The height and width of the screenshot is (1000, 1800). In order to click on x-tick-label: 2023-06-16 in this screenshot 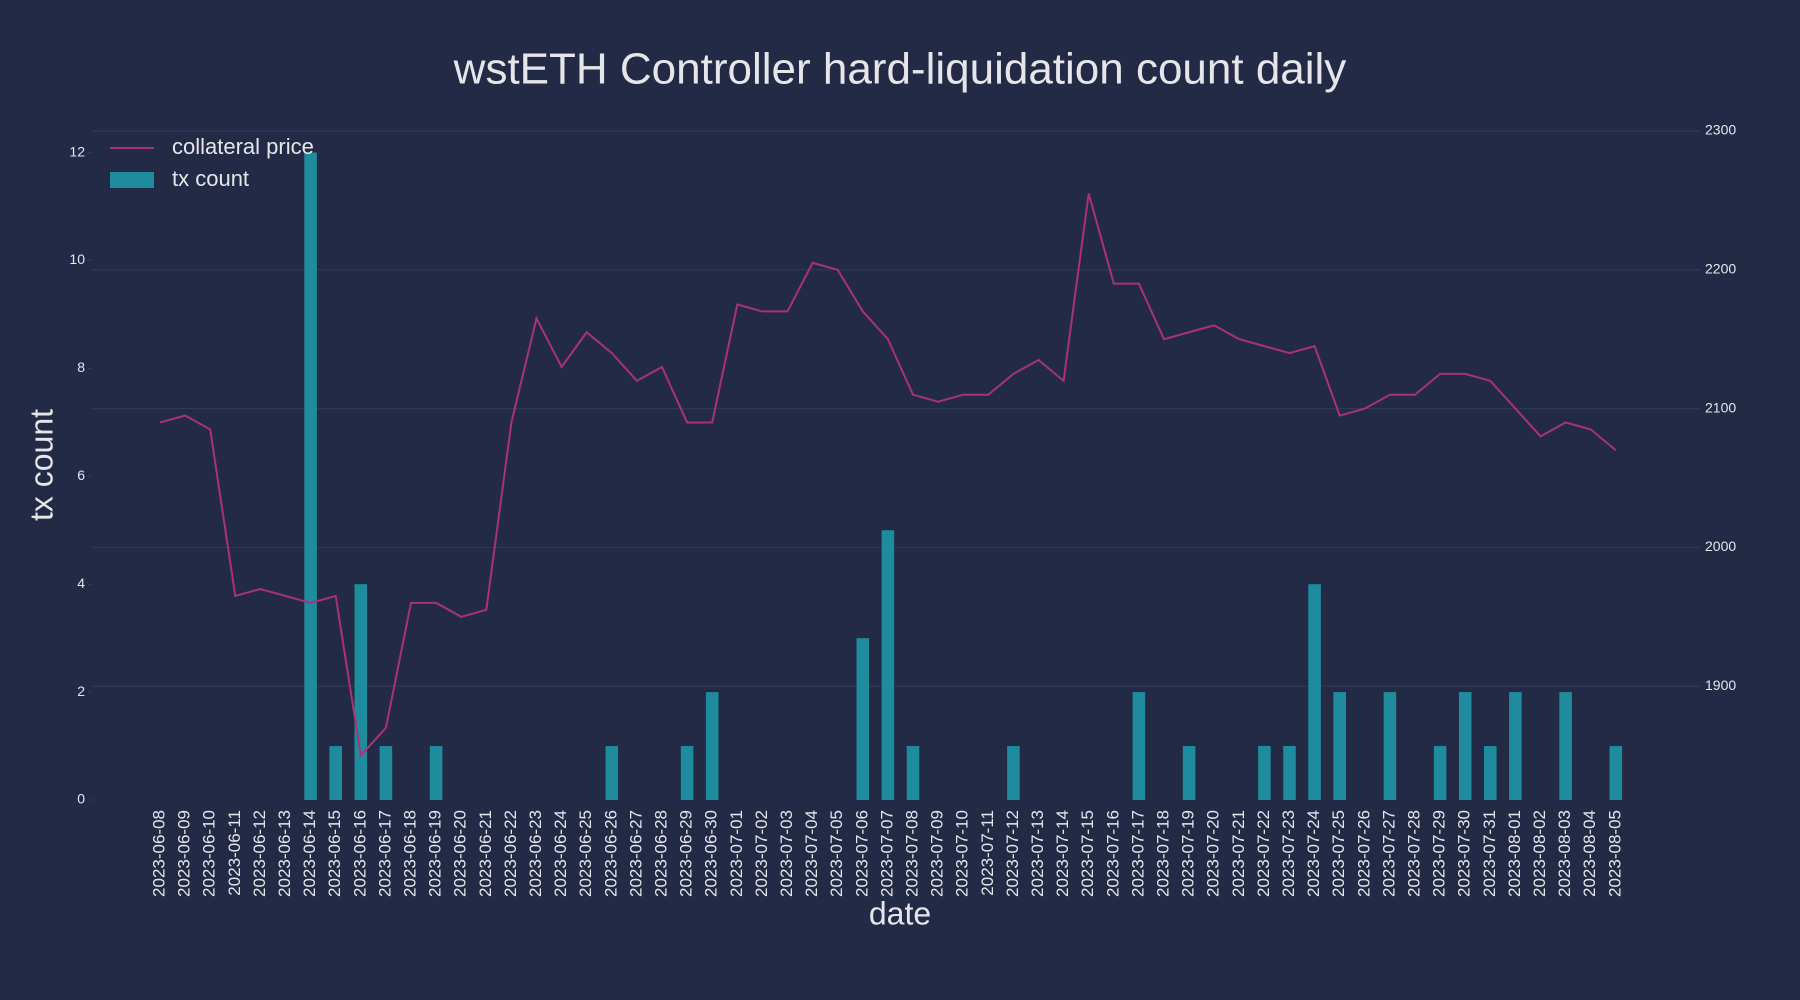, I will do `click(359, 853)`.